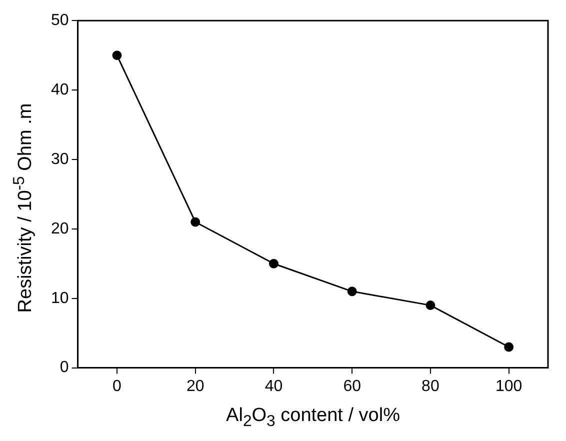 The width and height of the screenshot is (566, 441). What do you see at coordinates (60, 21) in the screenshot?
I see `y-tick-label: 50` at bounding box center [60, 21].